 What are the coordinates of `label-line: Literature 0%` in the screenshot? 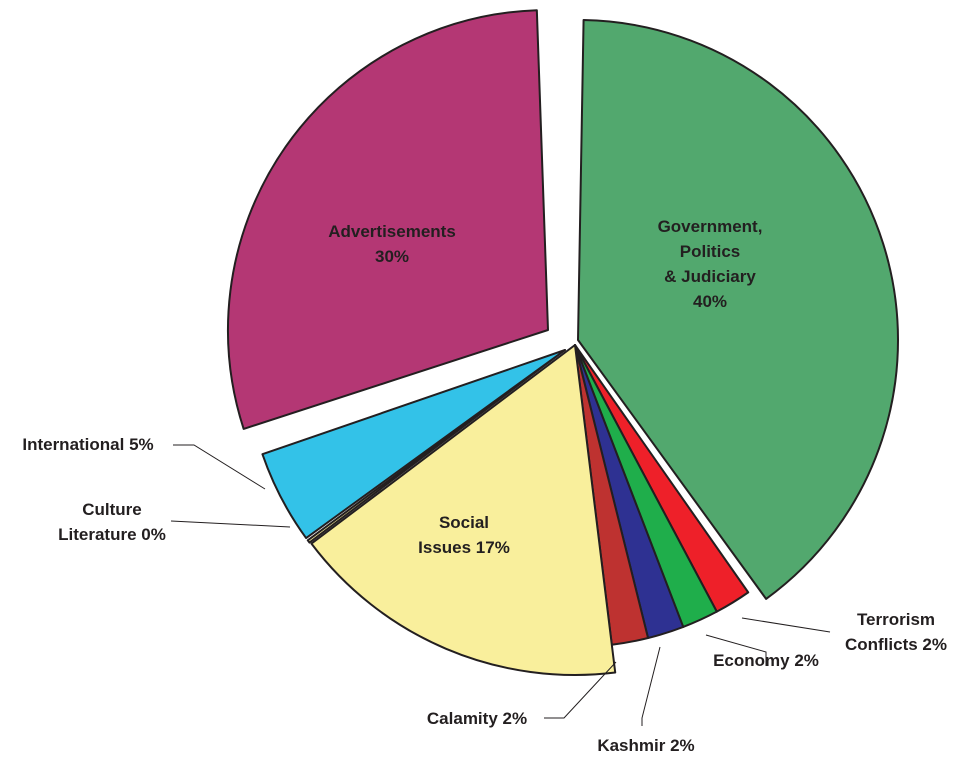 It's located at (112, 534).